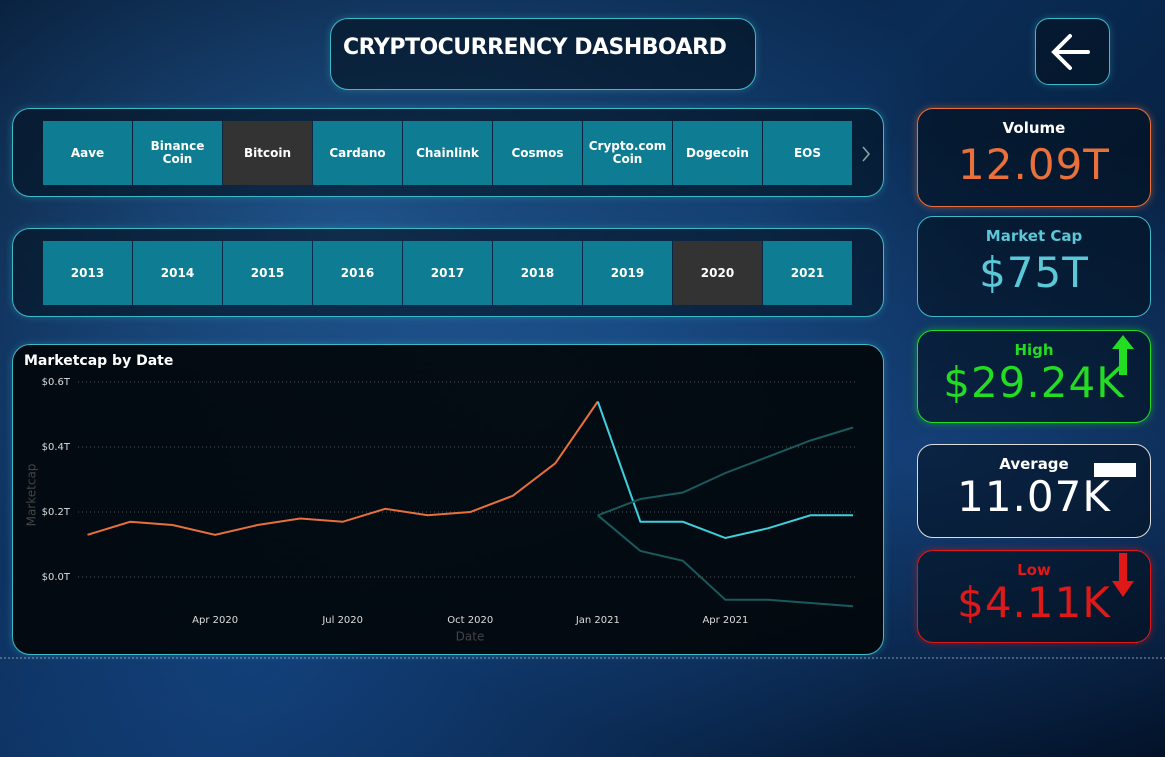 The height and width of the screenshot is (757, 1165). I want to click on year-slicer: 2013 2014 2015 2016 2017 2018 2019 2020 2021, so click(448, 272).